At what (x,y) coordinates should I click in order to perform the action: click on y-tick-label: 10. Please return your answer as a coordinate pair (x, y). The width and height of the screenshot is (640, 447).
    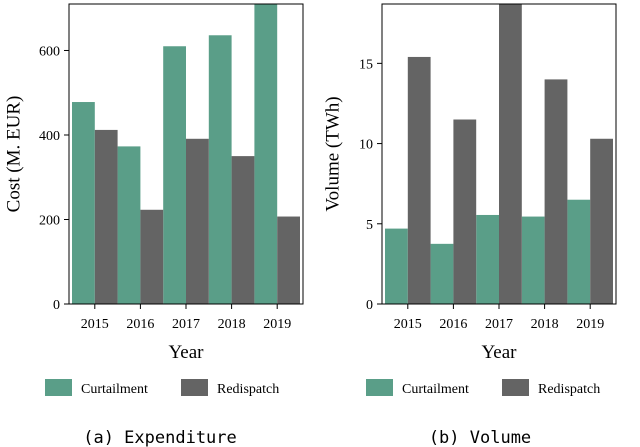
    Looking at the image, I should click on (366, 145).